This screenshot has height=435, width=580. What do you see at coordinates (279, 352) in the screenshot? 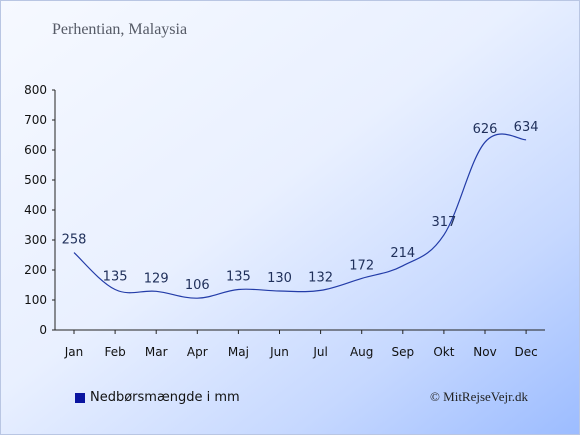
I see `x-tick-label: Jun` at bounding box center [279, 352].